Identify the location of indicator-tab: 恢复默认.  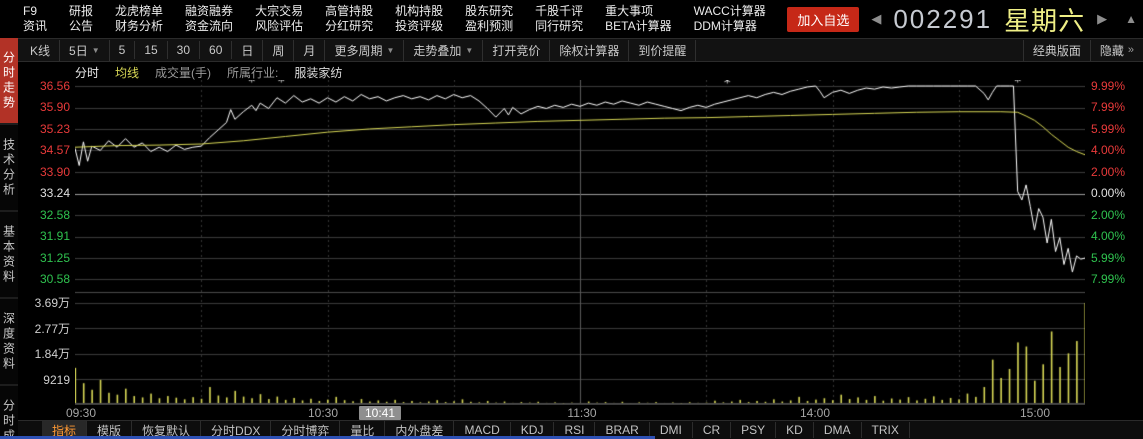
(167, 429).